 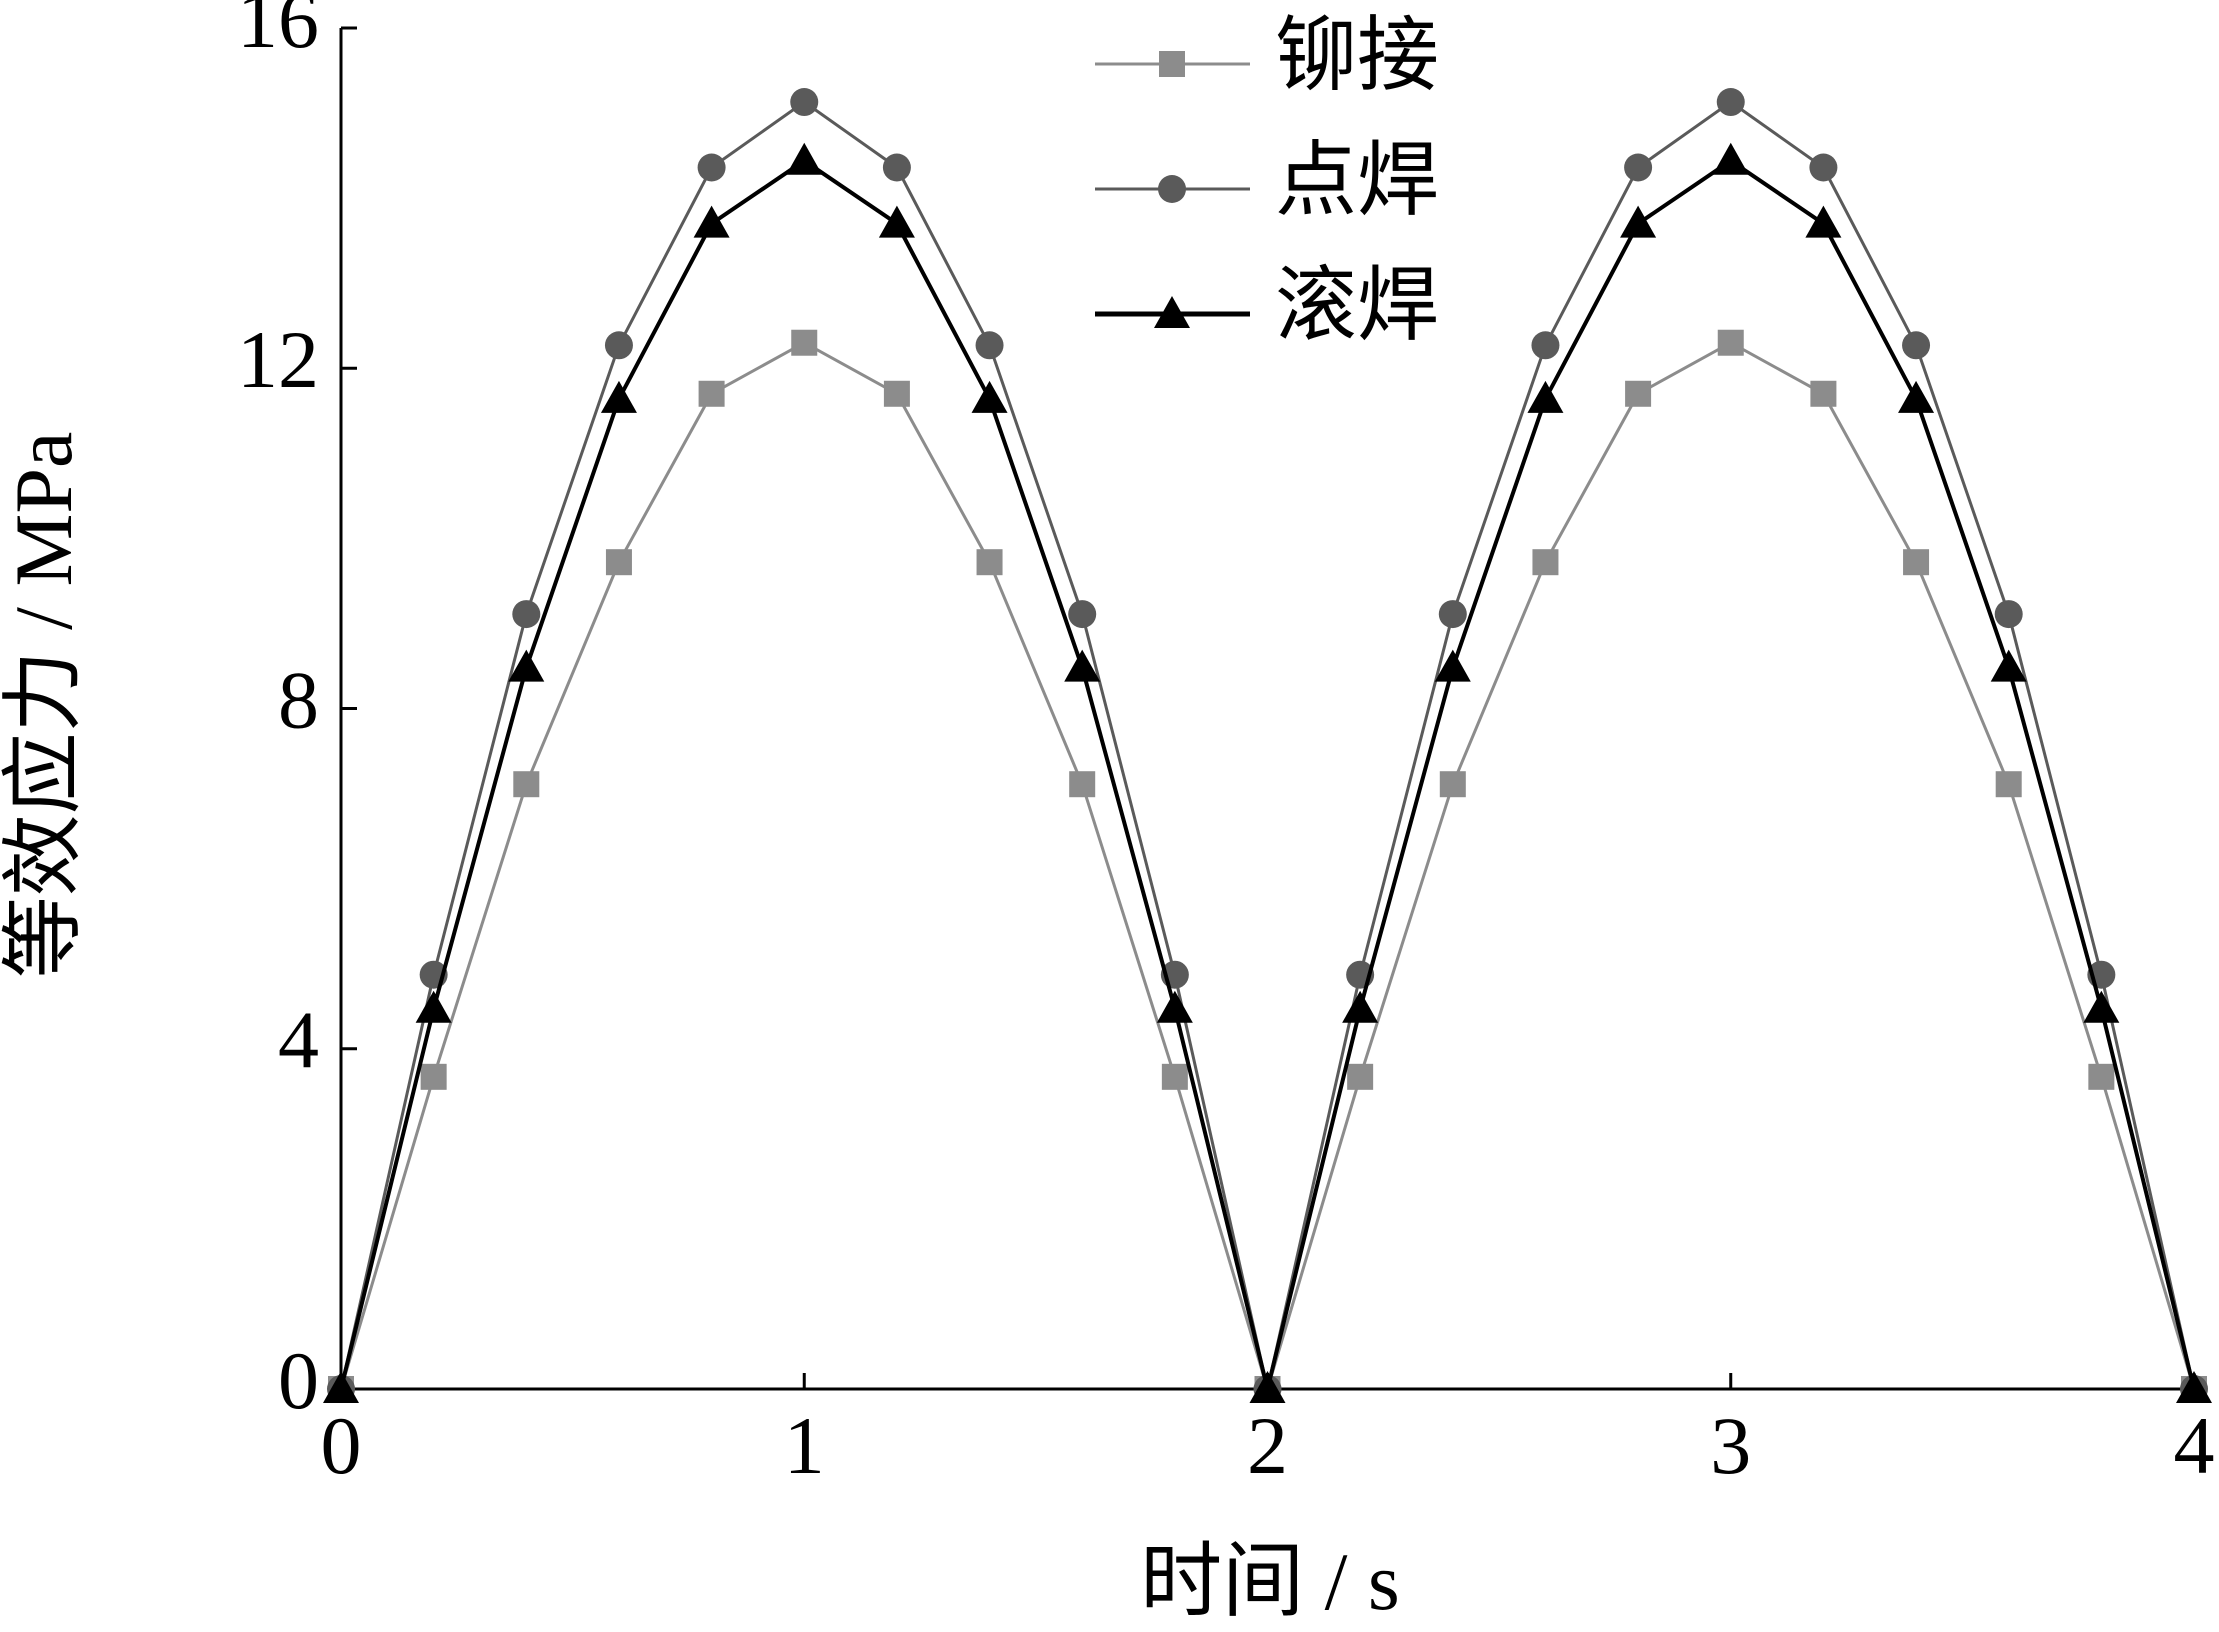 I want to click on y-tick-label: 16, so click(x=278, y=32).